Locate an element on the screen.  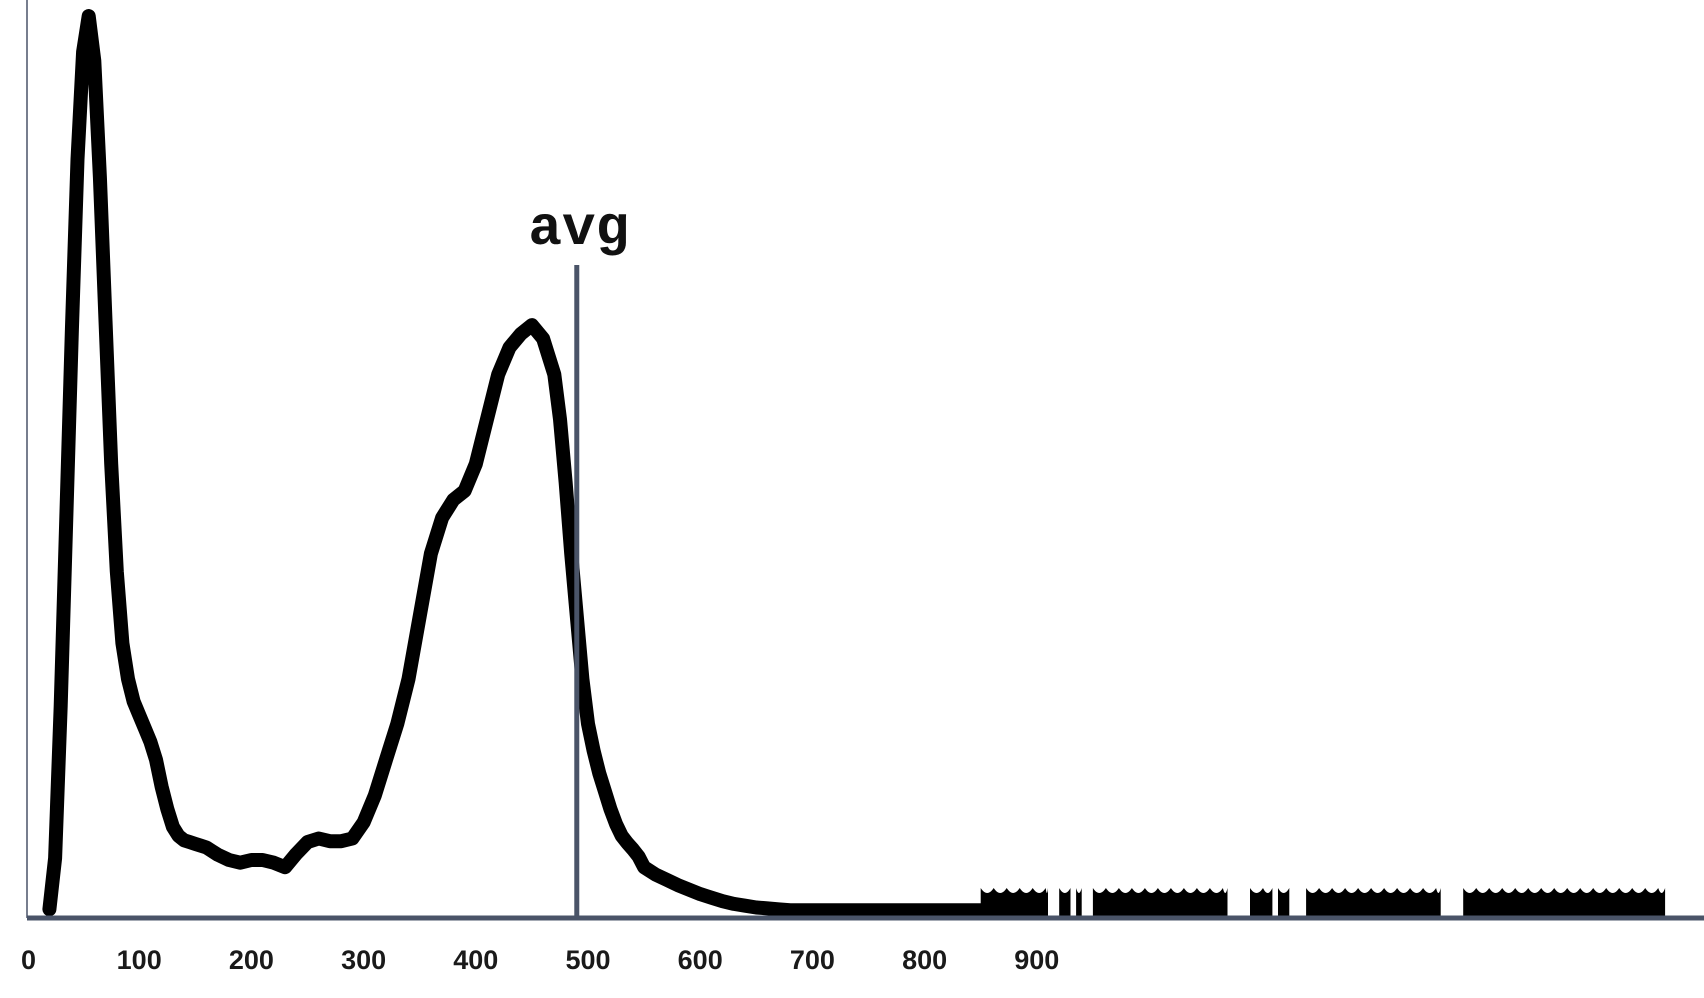
avg-label: avg is located at coordinates (578, 229).